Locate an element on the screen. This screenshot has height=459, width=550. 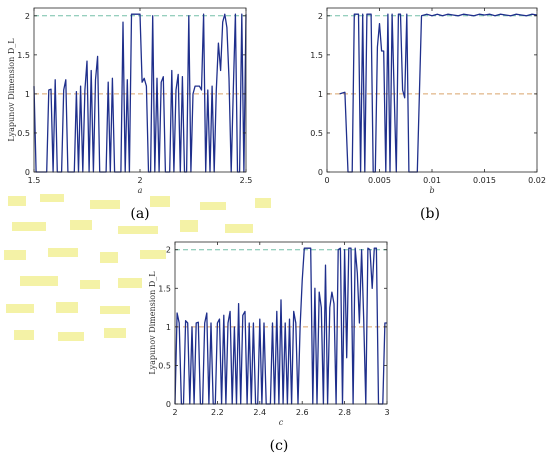
x-tick-label: 0 is located at coordinates (326, 180).